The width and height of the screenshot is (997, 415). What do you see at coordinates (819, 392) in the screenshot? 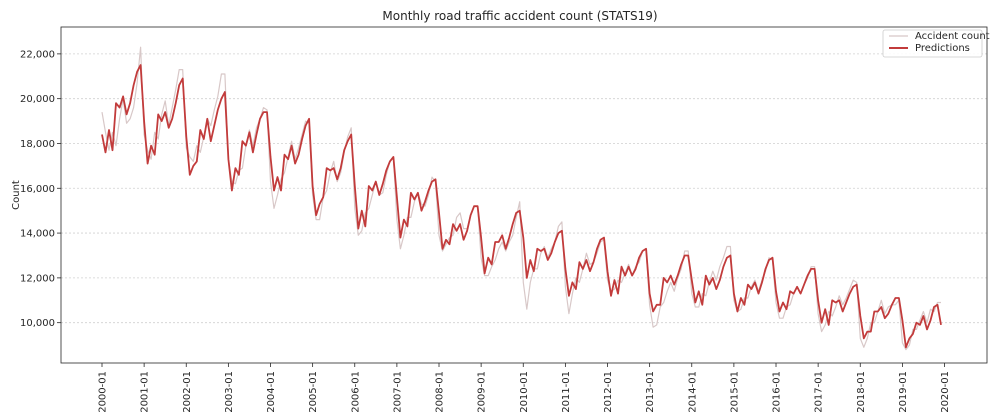
I see `x-tick-label: 2017-01` at bounding box center [819, 392].